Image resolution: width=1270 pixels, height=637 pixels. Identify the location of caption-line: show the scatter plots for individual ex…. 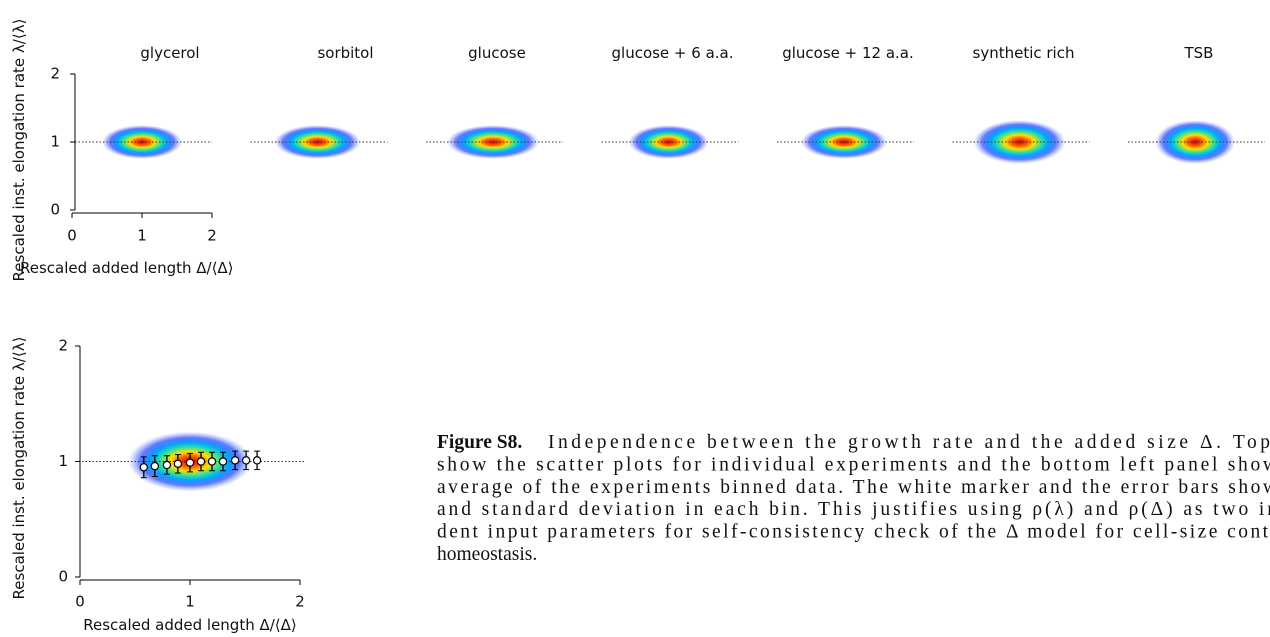
(853, 464).